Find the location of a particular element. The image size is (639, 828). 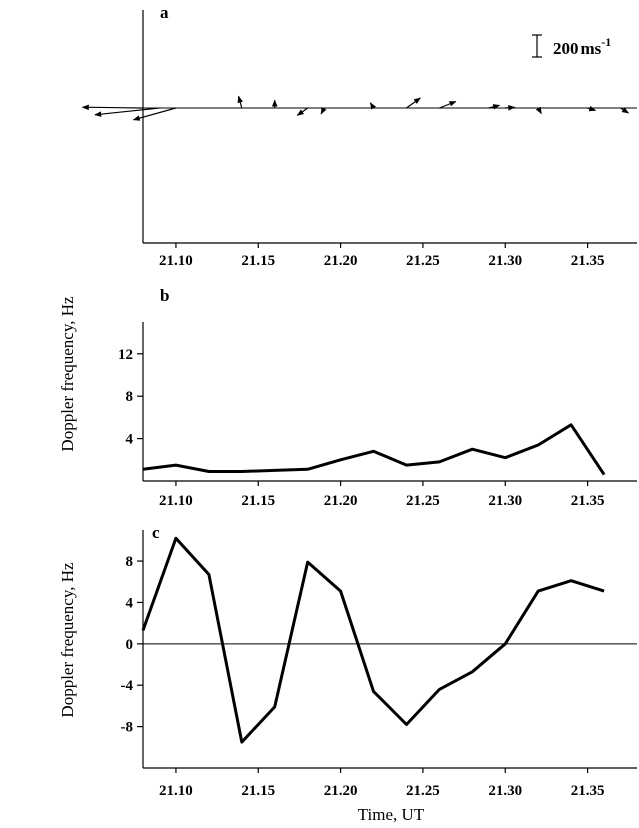

panel-c-x-axis-title: Time, UT is located at coordinates (391, 814).